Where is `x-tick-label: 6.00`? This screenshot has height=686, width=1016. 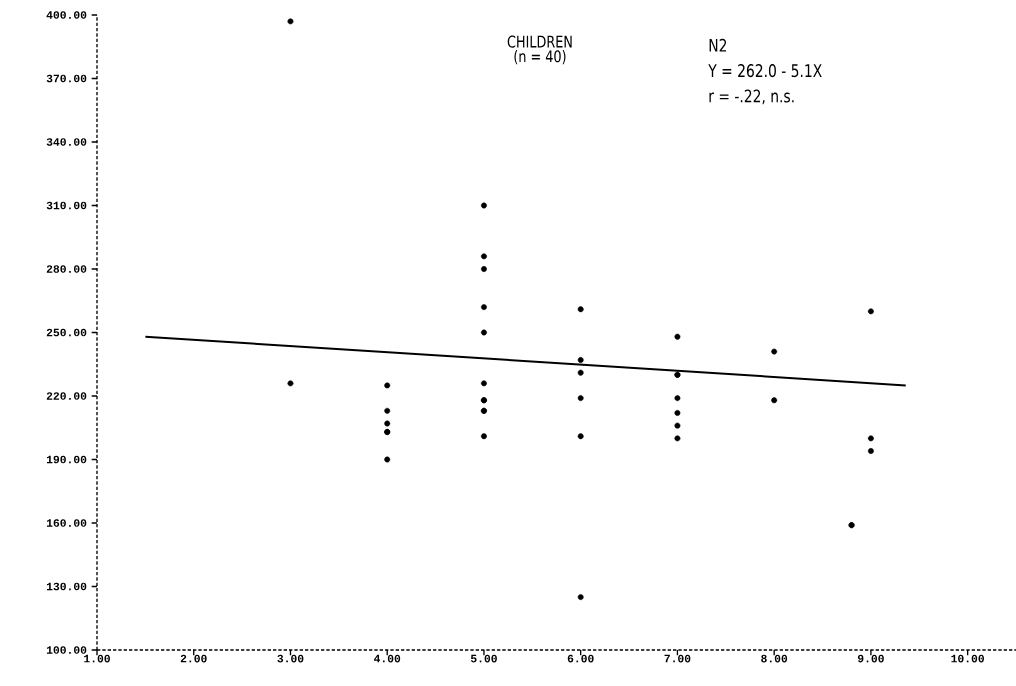
x-tick-label: 6.00 is located at coordinates (580, 658).